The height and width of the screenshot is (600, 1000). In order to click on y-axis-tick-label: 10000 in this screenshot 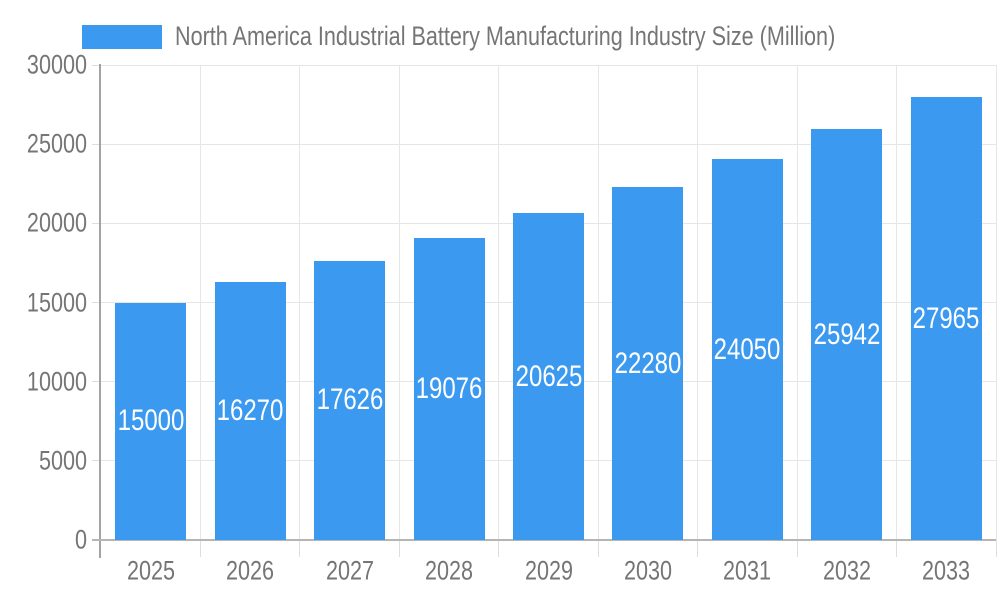, I will do `click(56, 381)`.